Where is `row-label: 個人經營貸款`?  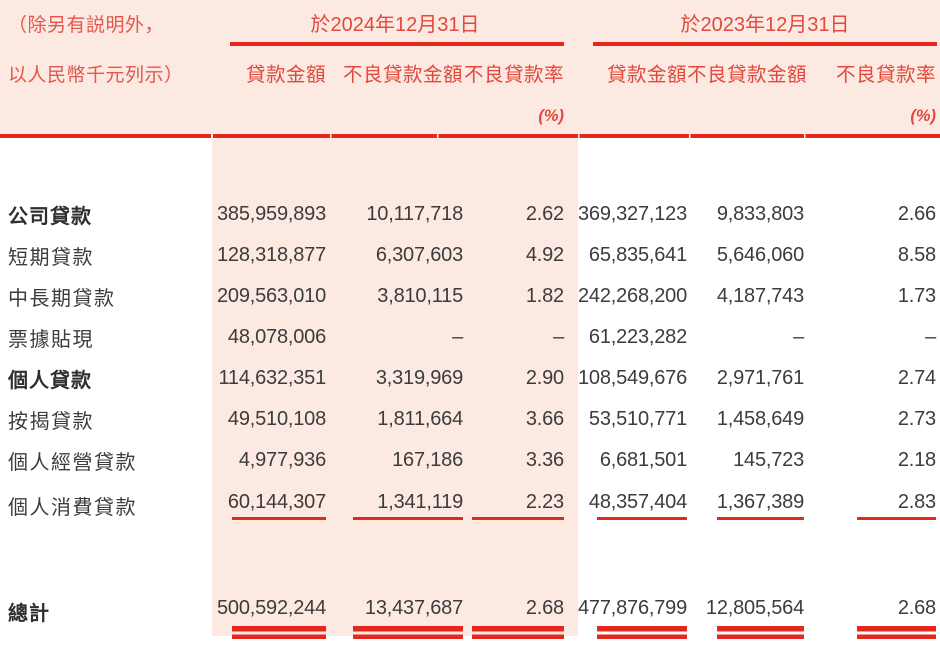
row-label: 個人經營貸款 is located at coordinates (72, 463).